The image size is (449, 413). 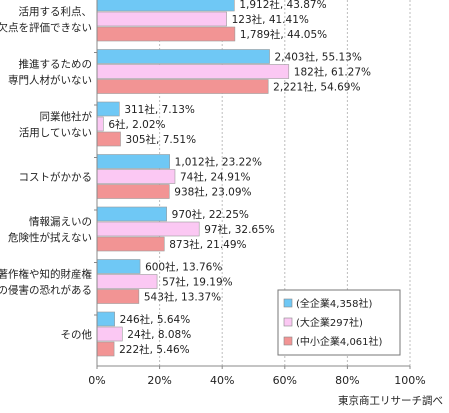 What do you see at coordinates (212, 192) in the screenshot?
I see `data-label: 938社, 23.09%` at bounding box center [212, 192].